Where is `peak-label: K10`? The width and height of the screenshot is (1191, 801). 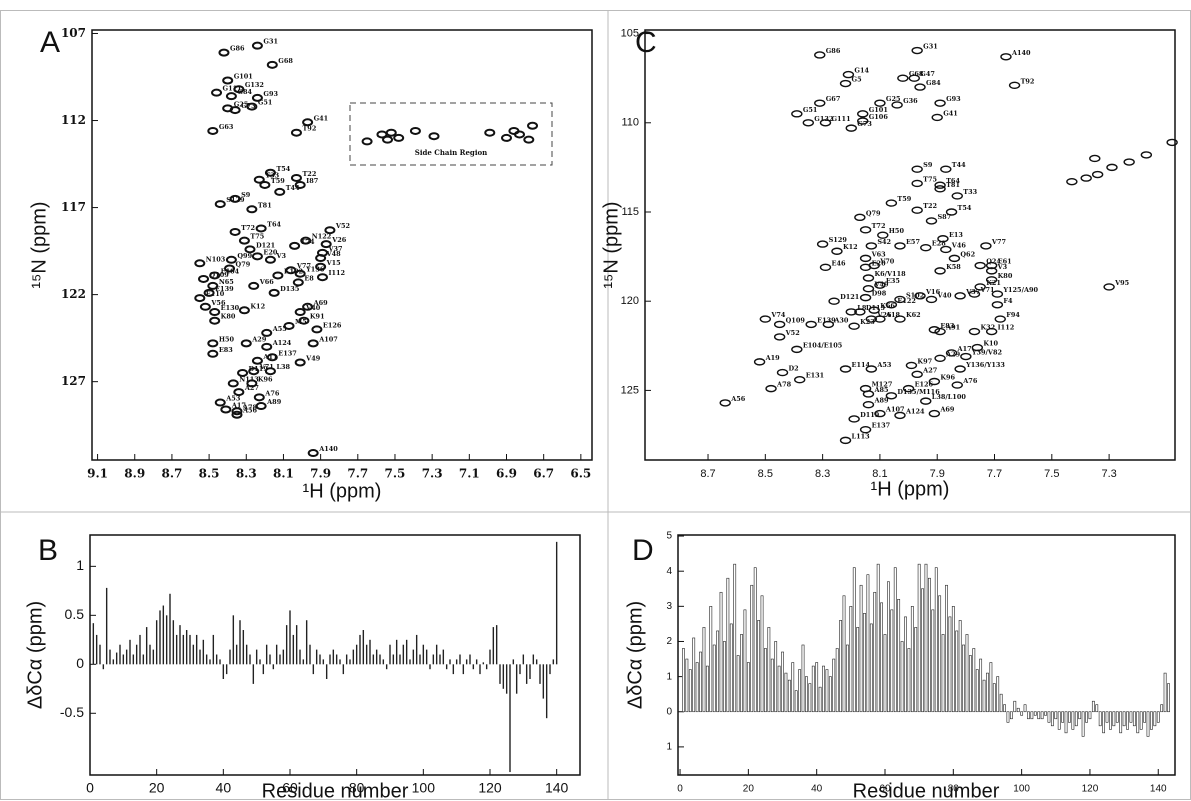
peak-label: K10 is located at coordinates (990, 344).